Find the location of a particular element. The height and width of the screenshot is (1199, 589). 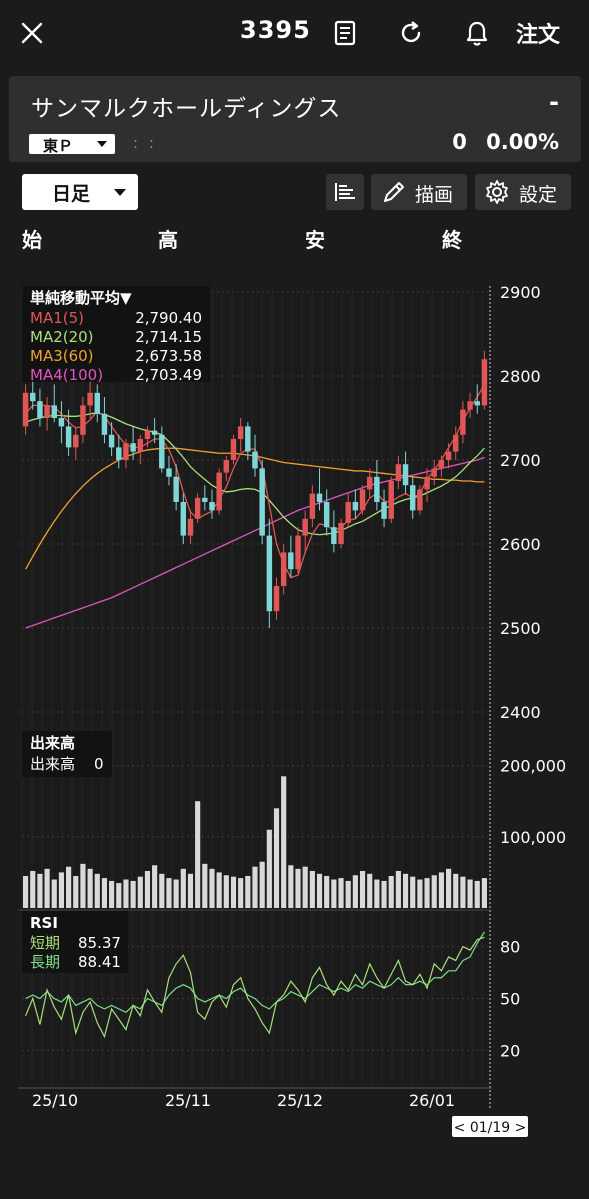

order-button: 注文 is located at coordinates (538, 35).